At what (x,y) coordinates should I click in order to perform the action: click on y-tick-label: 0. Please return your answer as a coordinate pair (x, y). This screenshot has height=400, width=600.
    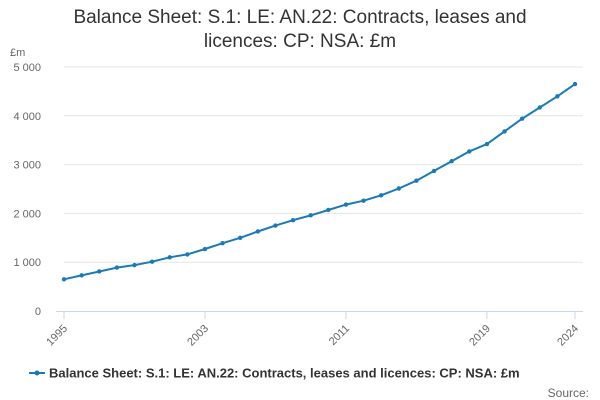
    Looking at the image, I should click on (38, 312).